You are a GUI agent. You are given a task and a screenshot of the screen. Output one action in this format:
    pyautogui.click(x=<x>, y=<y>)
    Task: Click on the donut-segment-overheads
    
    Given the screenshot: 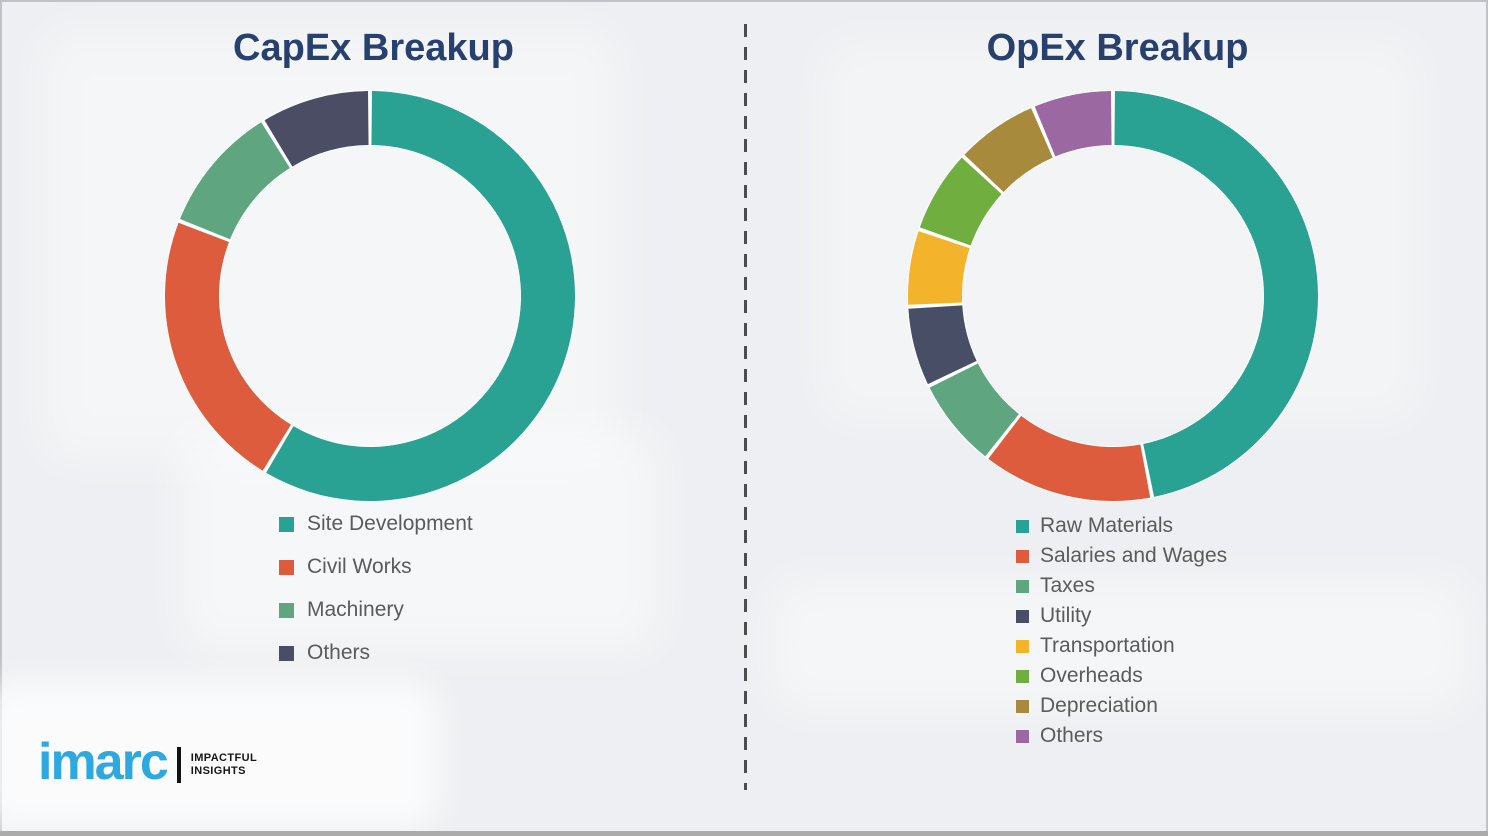 What is the action you would take?
    pyautogui.click(x=960, y=201)
    